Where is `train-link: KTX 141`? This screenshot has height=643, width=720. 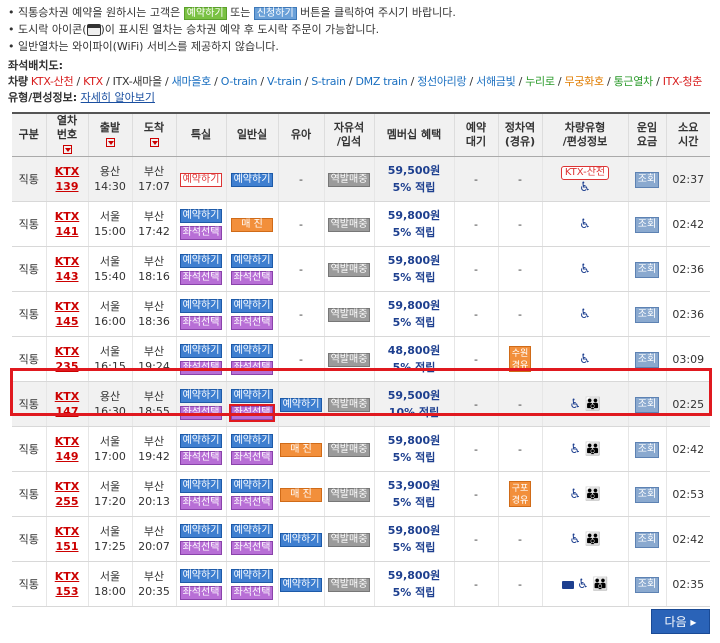
train-link: KTX 141 is located at coordinates (67, 224).